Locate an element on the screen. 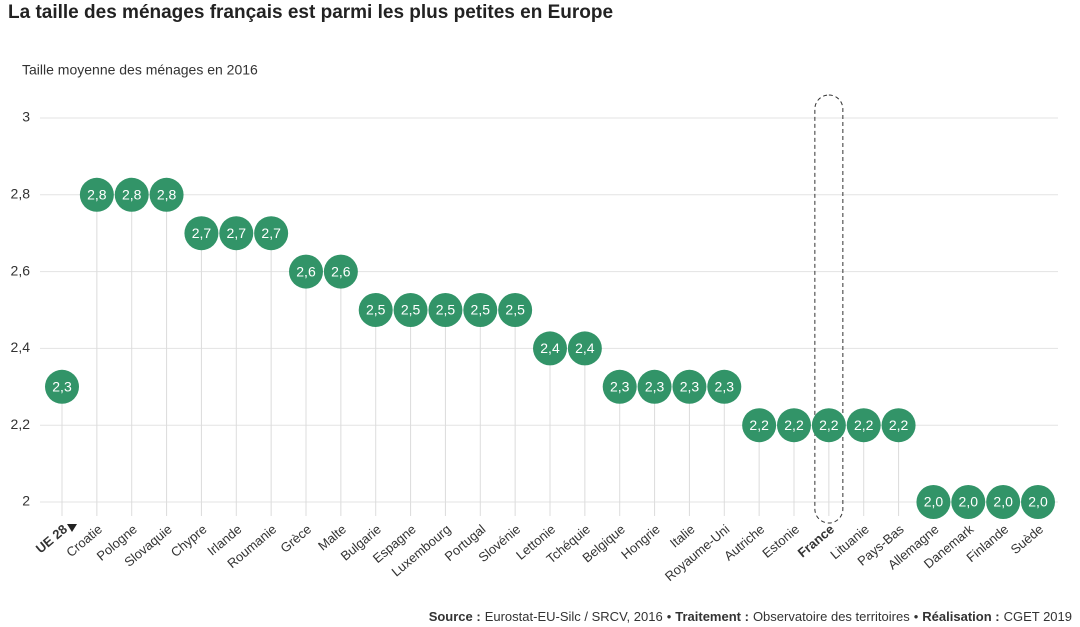 The image size is (1080, 627). footer-label: Source : is located at coordinates (455, 616).